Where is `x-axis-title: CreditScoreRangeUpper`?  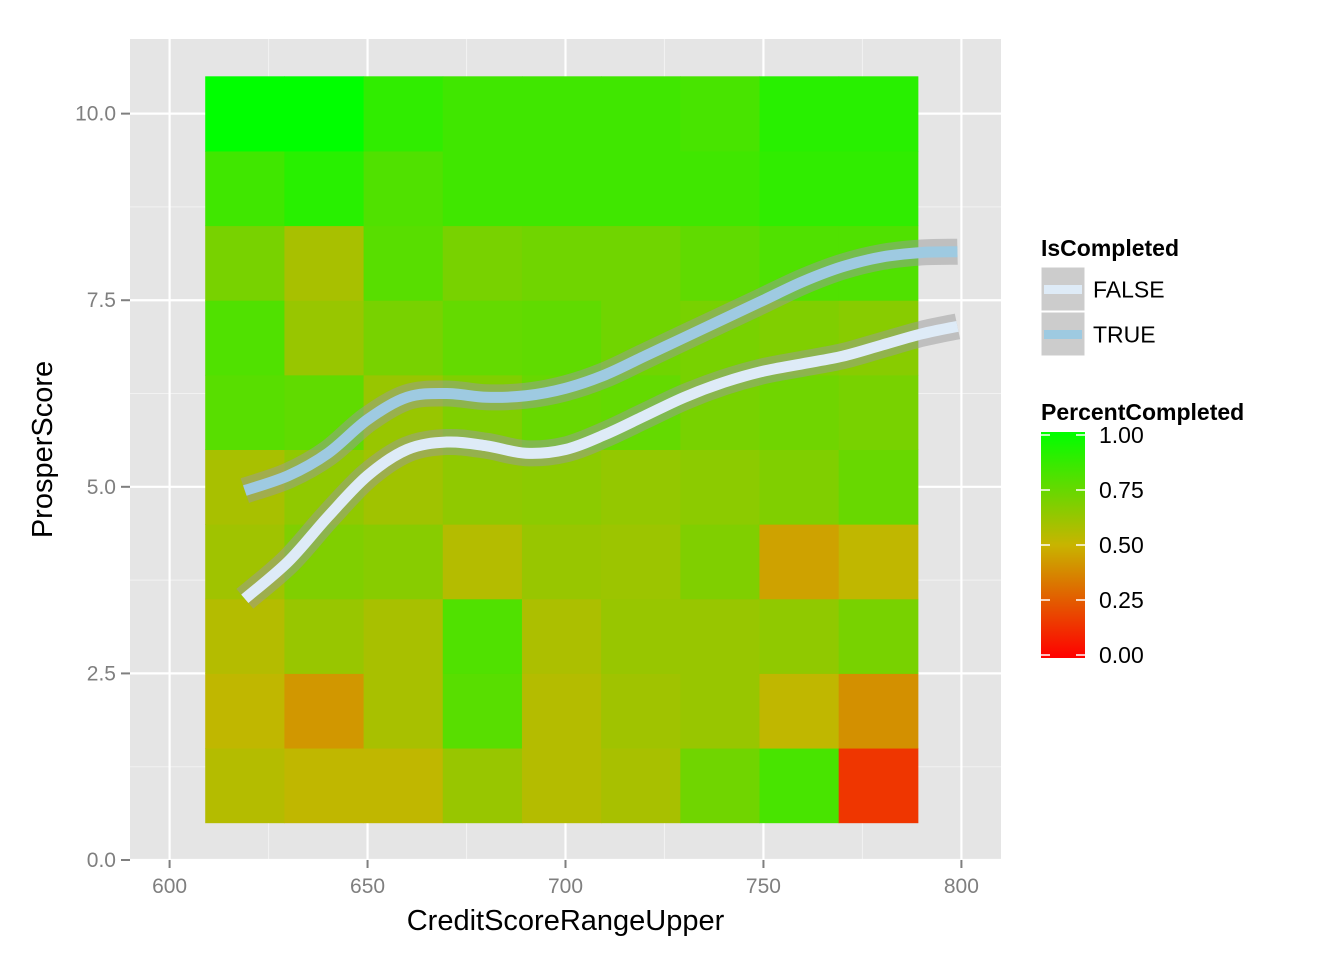 x-axis-title: CreditScoreRangeUpper is located at coordinates (566, 921).